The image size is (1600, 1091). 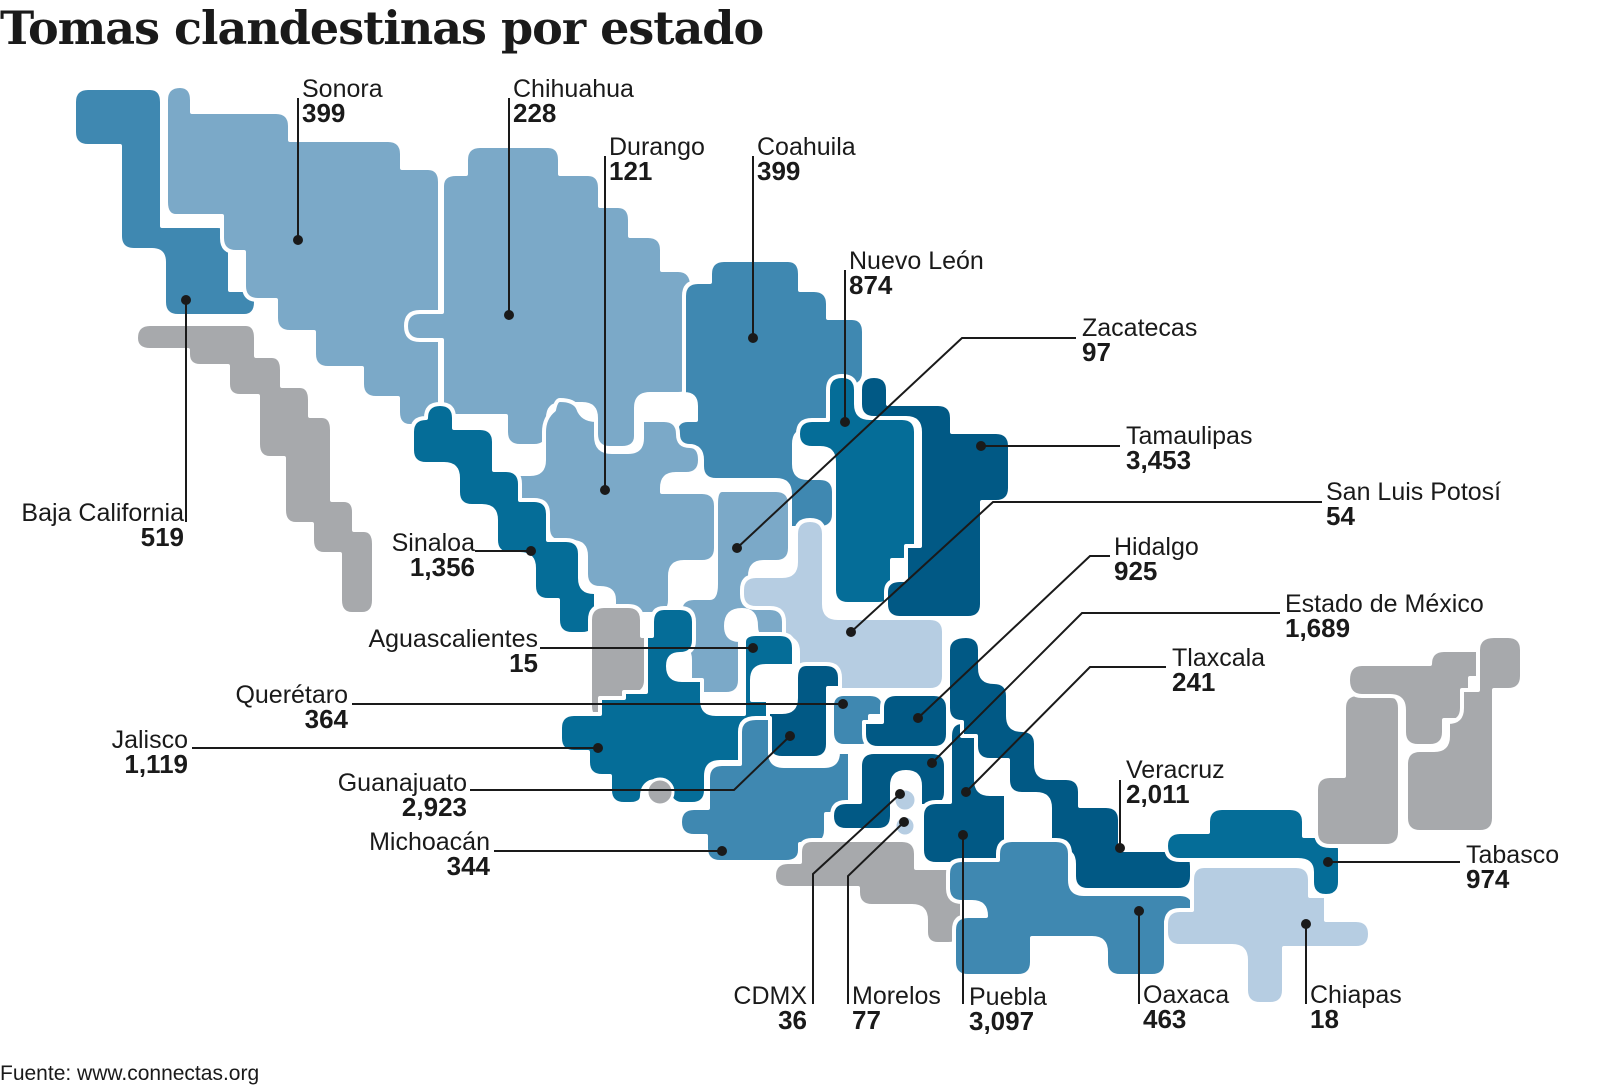 I want to click on label-value-michoacan: 344, so click(x=469, y=866).